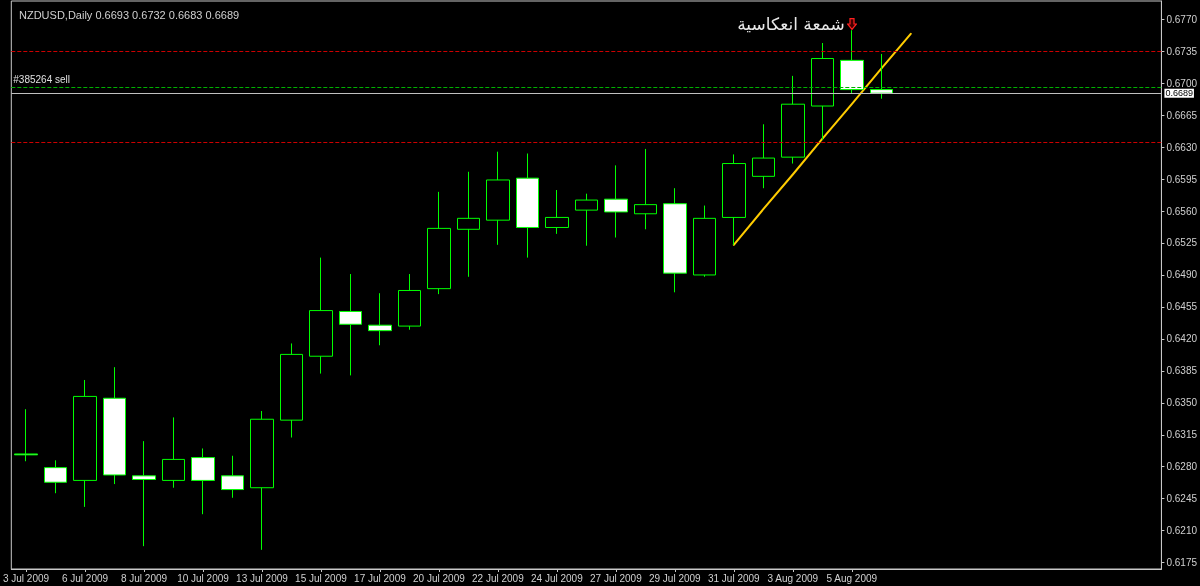  What do you see at coordinates (616, 578) in the screenshot?
I see `x-tick-label: 27 Jul 2009` at bounding box center [616, 578].